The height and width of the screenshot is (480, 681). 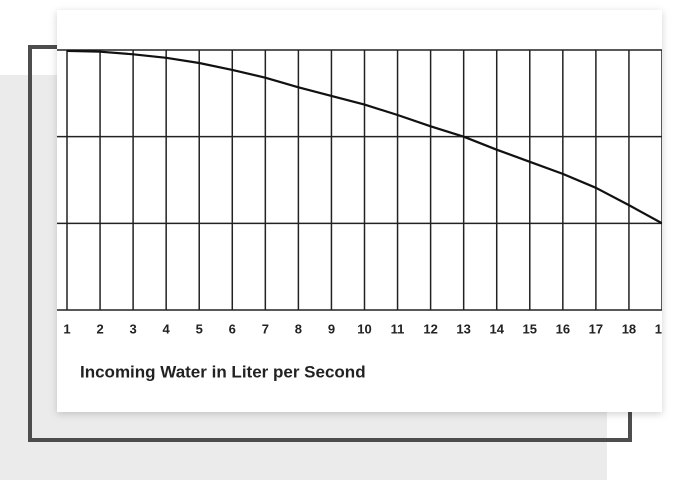 I want to click on x-tick-label: 2, so click(x=99, y=328).